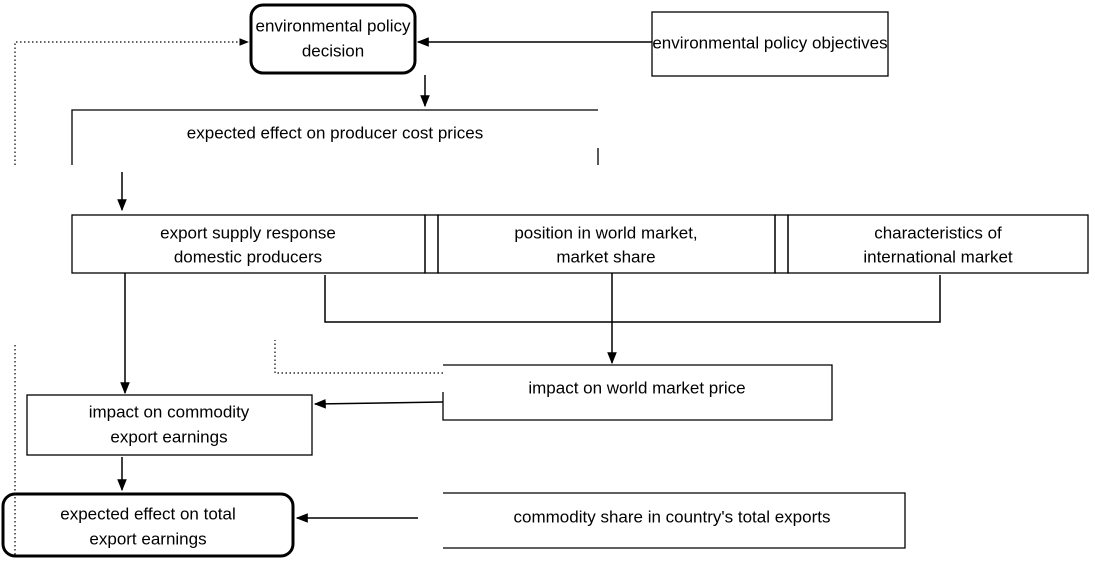  What do you see at coordinates (131, 101) in the screenshot?
I see `dotted-arrow` at bounding box center [131, 101].